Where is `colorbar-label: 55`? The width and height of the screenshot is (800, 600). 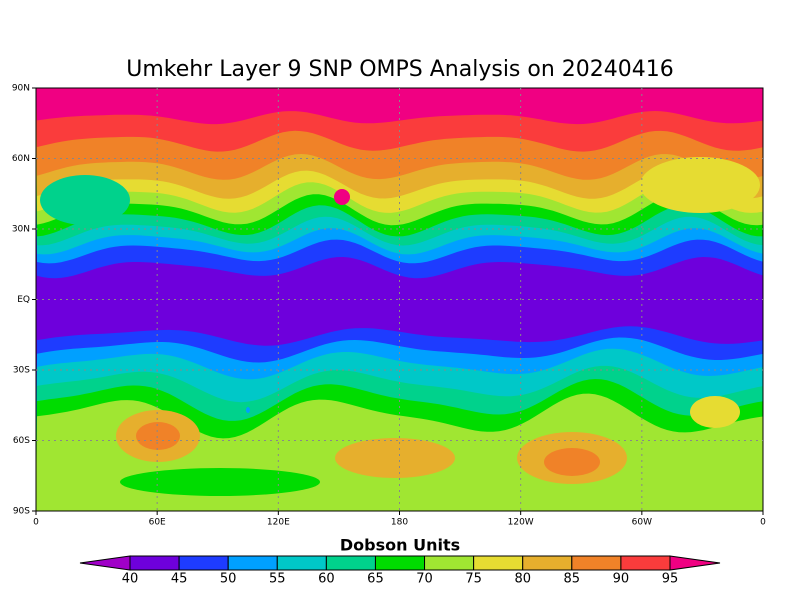
colorbar-label: 55 is located at coordinates (277, 579).